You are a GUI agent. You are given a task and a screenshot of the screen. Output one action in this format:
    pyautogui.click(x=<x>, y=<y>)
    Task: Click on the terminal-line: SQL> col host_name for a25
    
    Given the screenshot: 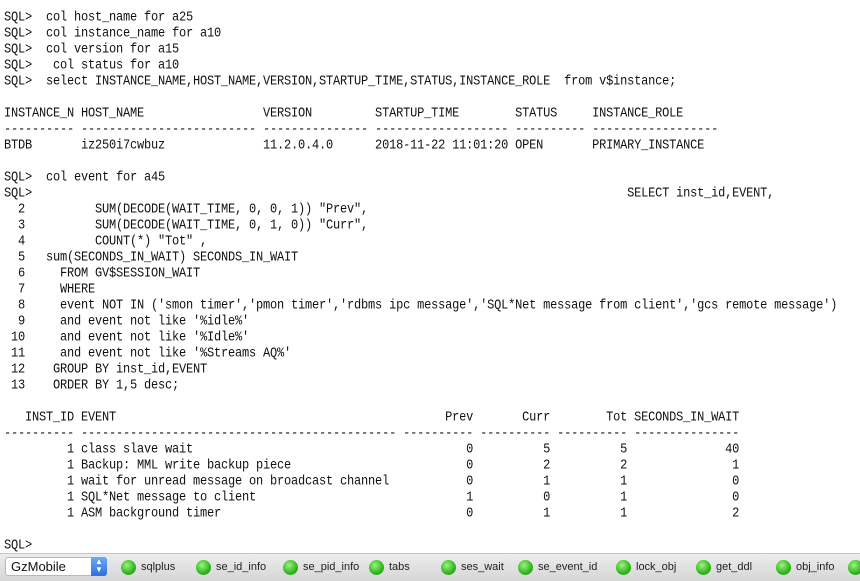 What is the action you would take?
    pyautogui.click(x=99, y=17)
    